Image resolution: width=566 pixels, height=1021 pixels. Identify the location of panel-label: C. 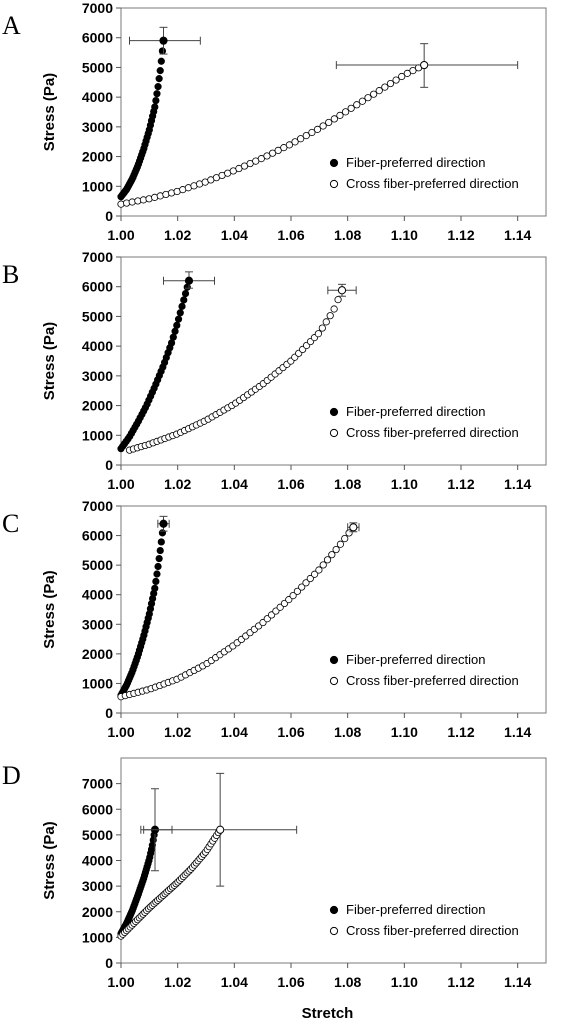
(10, 523).